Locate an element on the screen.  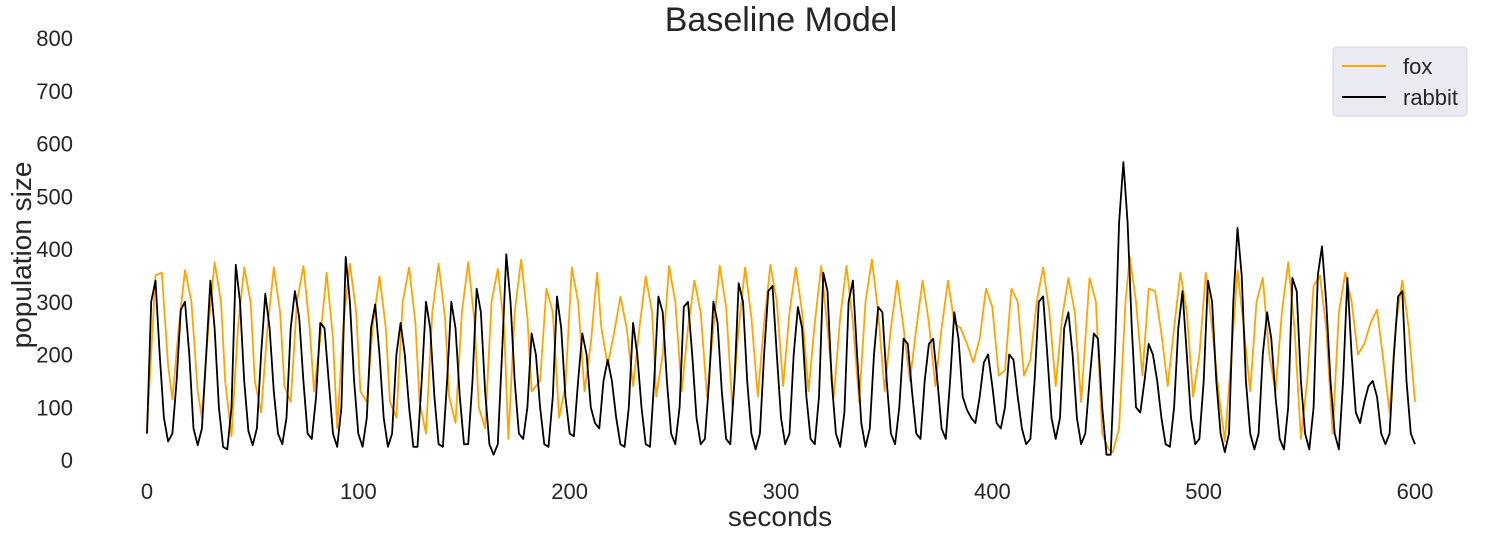
x-tick-label: 300 is located at coordinates (781, 491).